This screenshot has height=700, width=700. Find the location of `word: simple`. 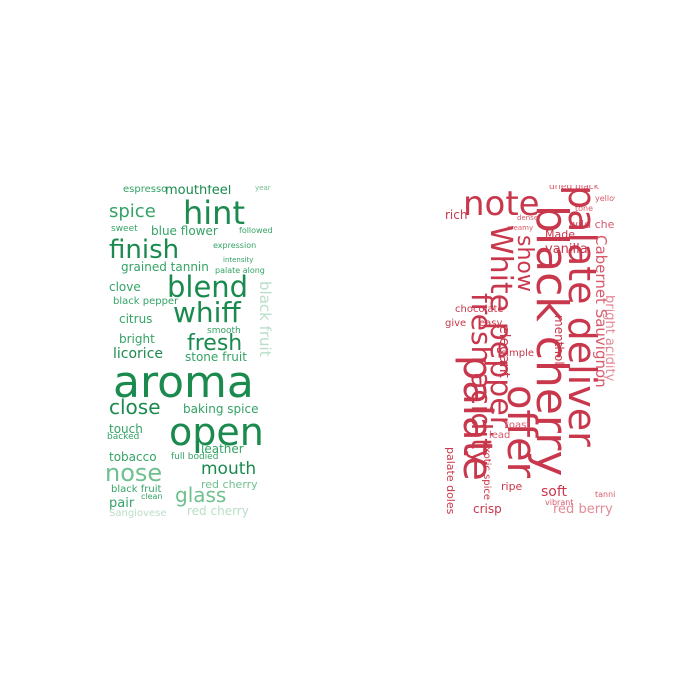

word: simple is located at coordinates (518, 353).